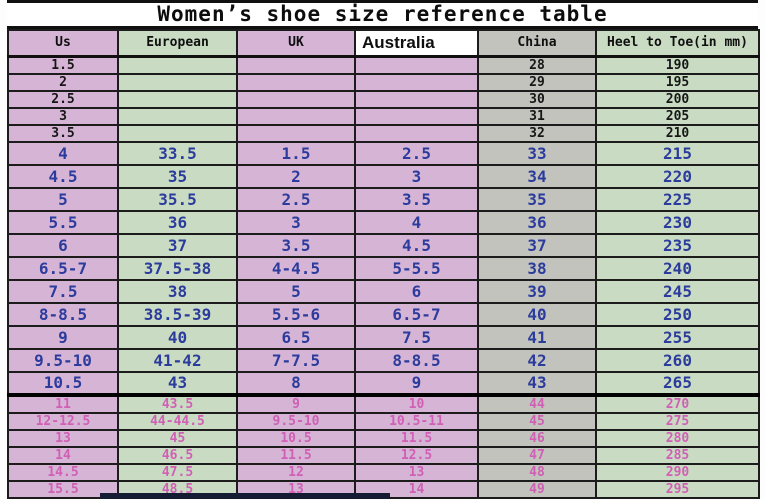  I want to click on cell-china: 32, so click(537, 133).